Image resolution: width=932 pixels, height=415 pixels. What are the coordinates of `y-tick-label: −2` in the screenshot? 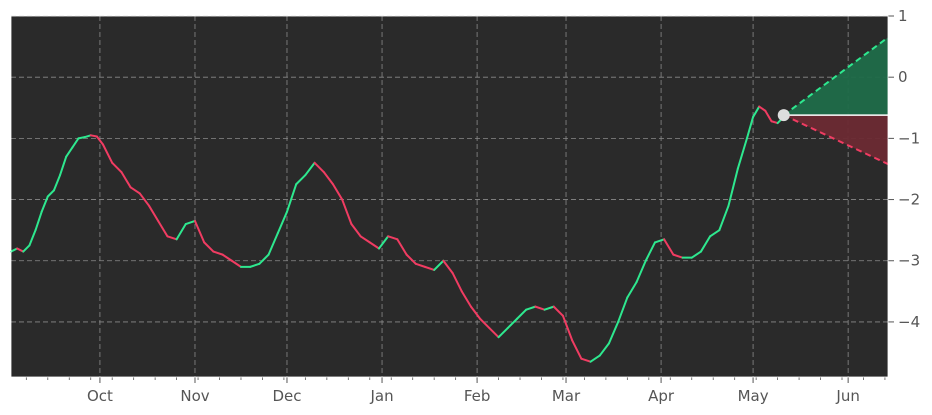 It's located at (909, 200).